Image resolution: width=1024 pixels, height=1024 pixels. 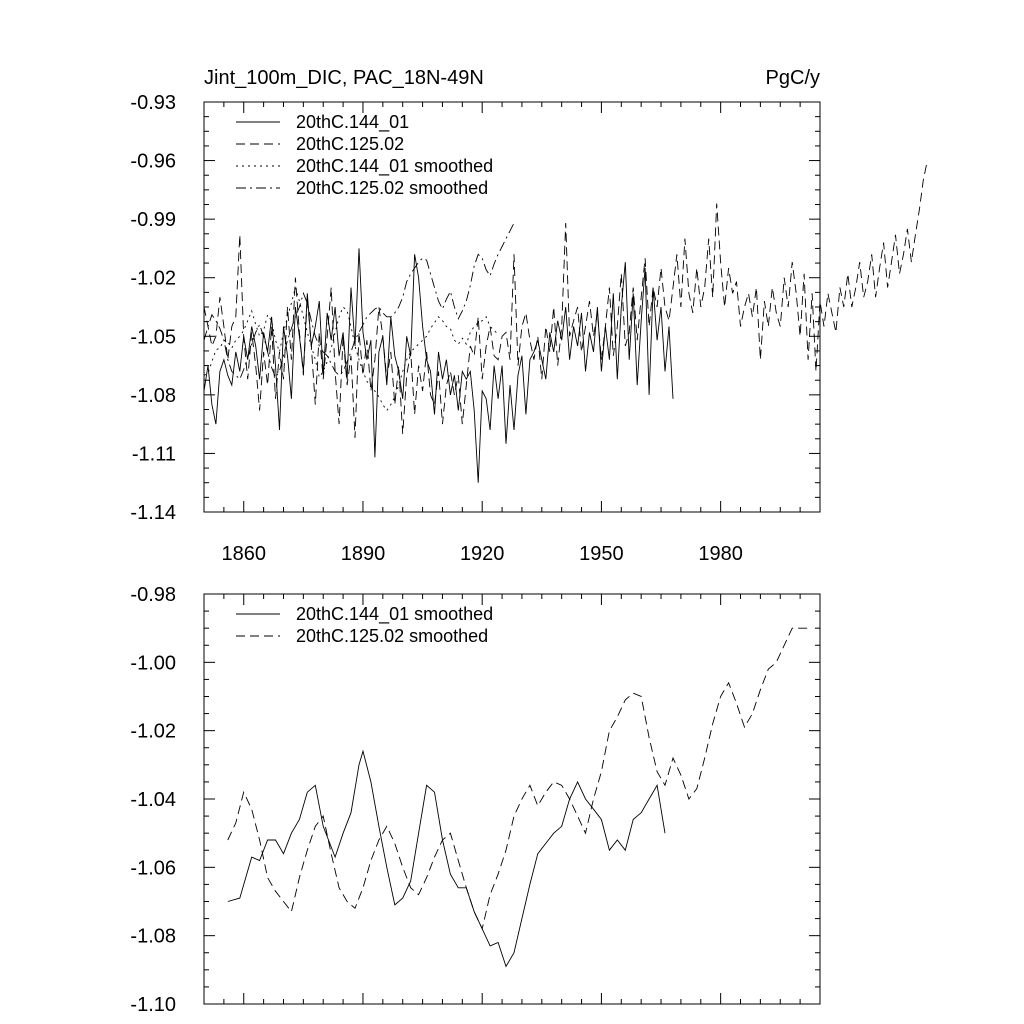 What do you see at coordinates (793, 78) in the screenshot?
I see `top-panel-units: PgC/y` at bounding box center [793, 78].